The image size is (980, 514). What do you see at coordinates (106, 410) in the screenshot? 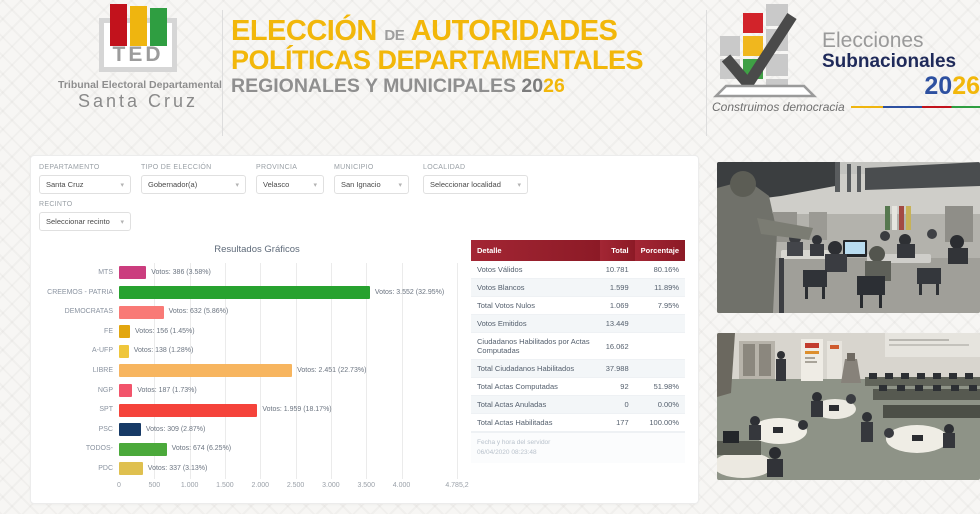
I see `category-label-spt: SPT` at bounding box center [106, 410].